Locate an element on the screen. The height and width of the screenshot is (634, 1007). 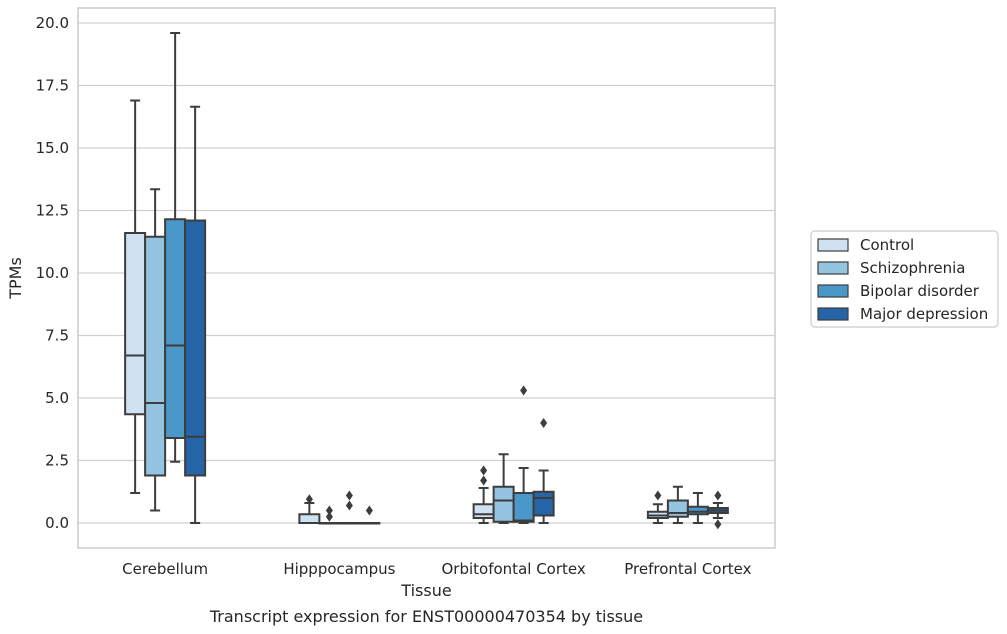
x-tick-label: Prefrontal Cortex is located at coordinates (687, 569).